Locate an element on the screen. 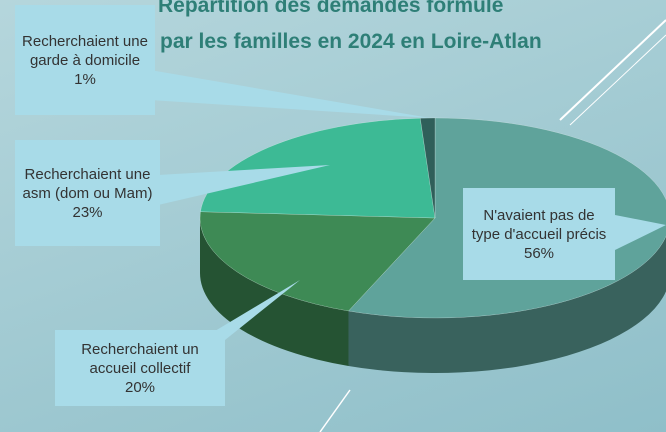 The width and height of the screenshot is (666, 432). value-label: 1% is located at coordinates (85, 79).